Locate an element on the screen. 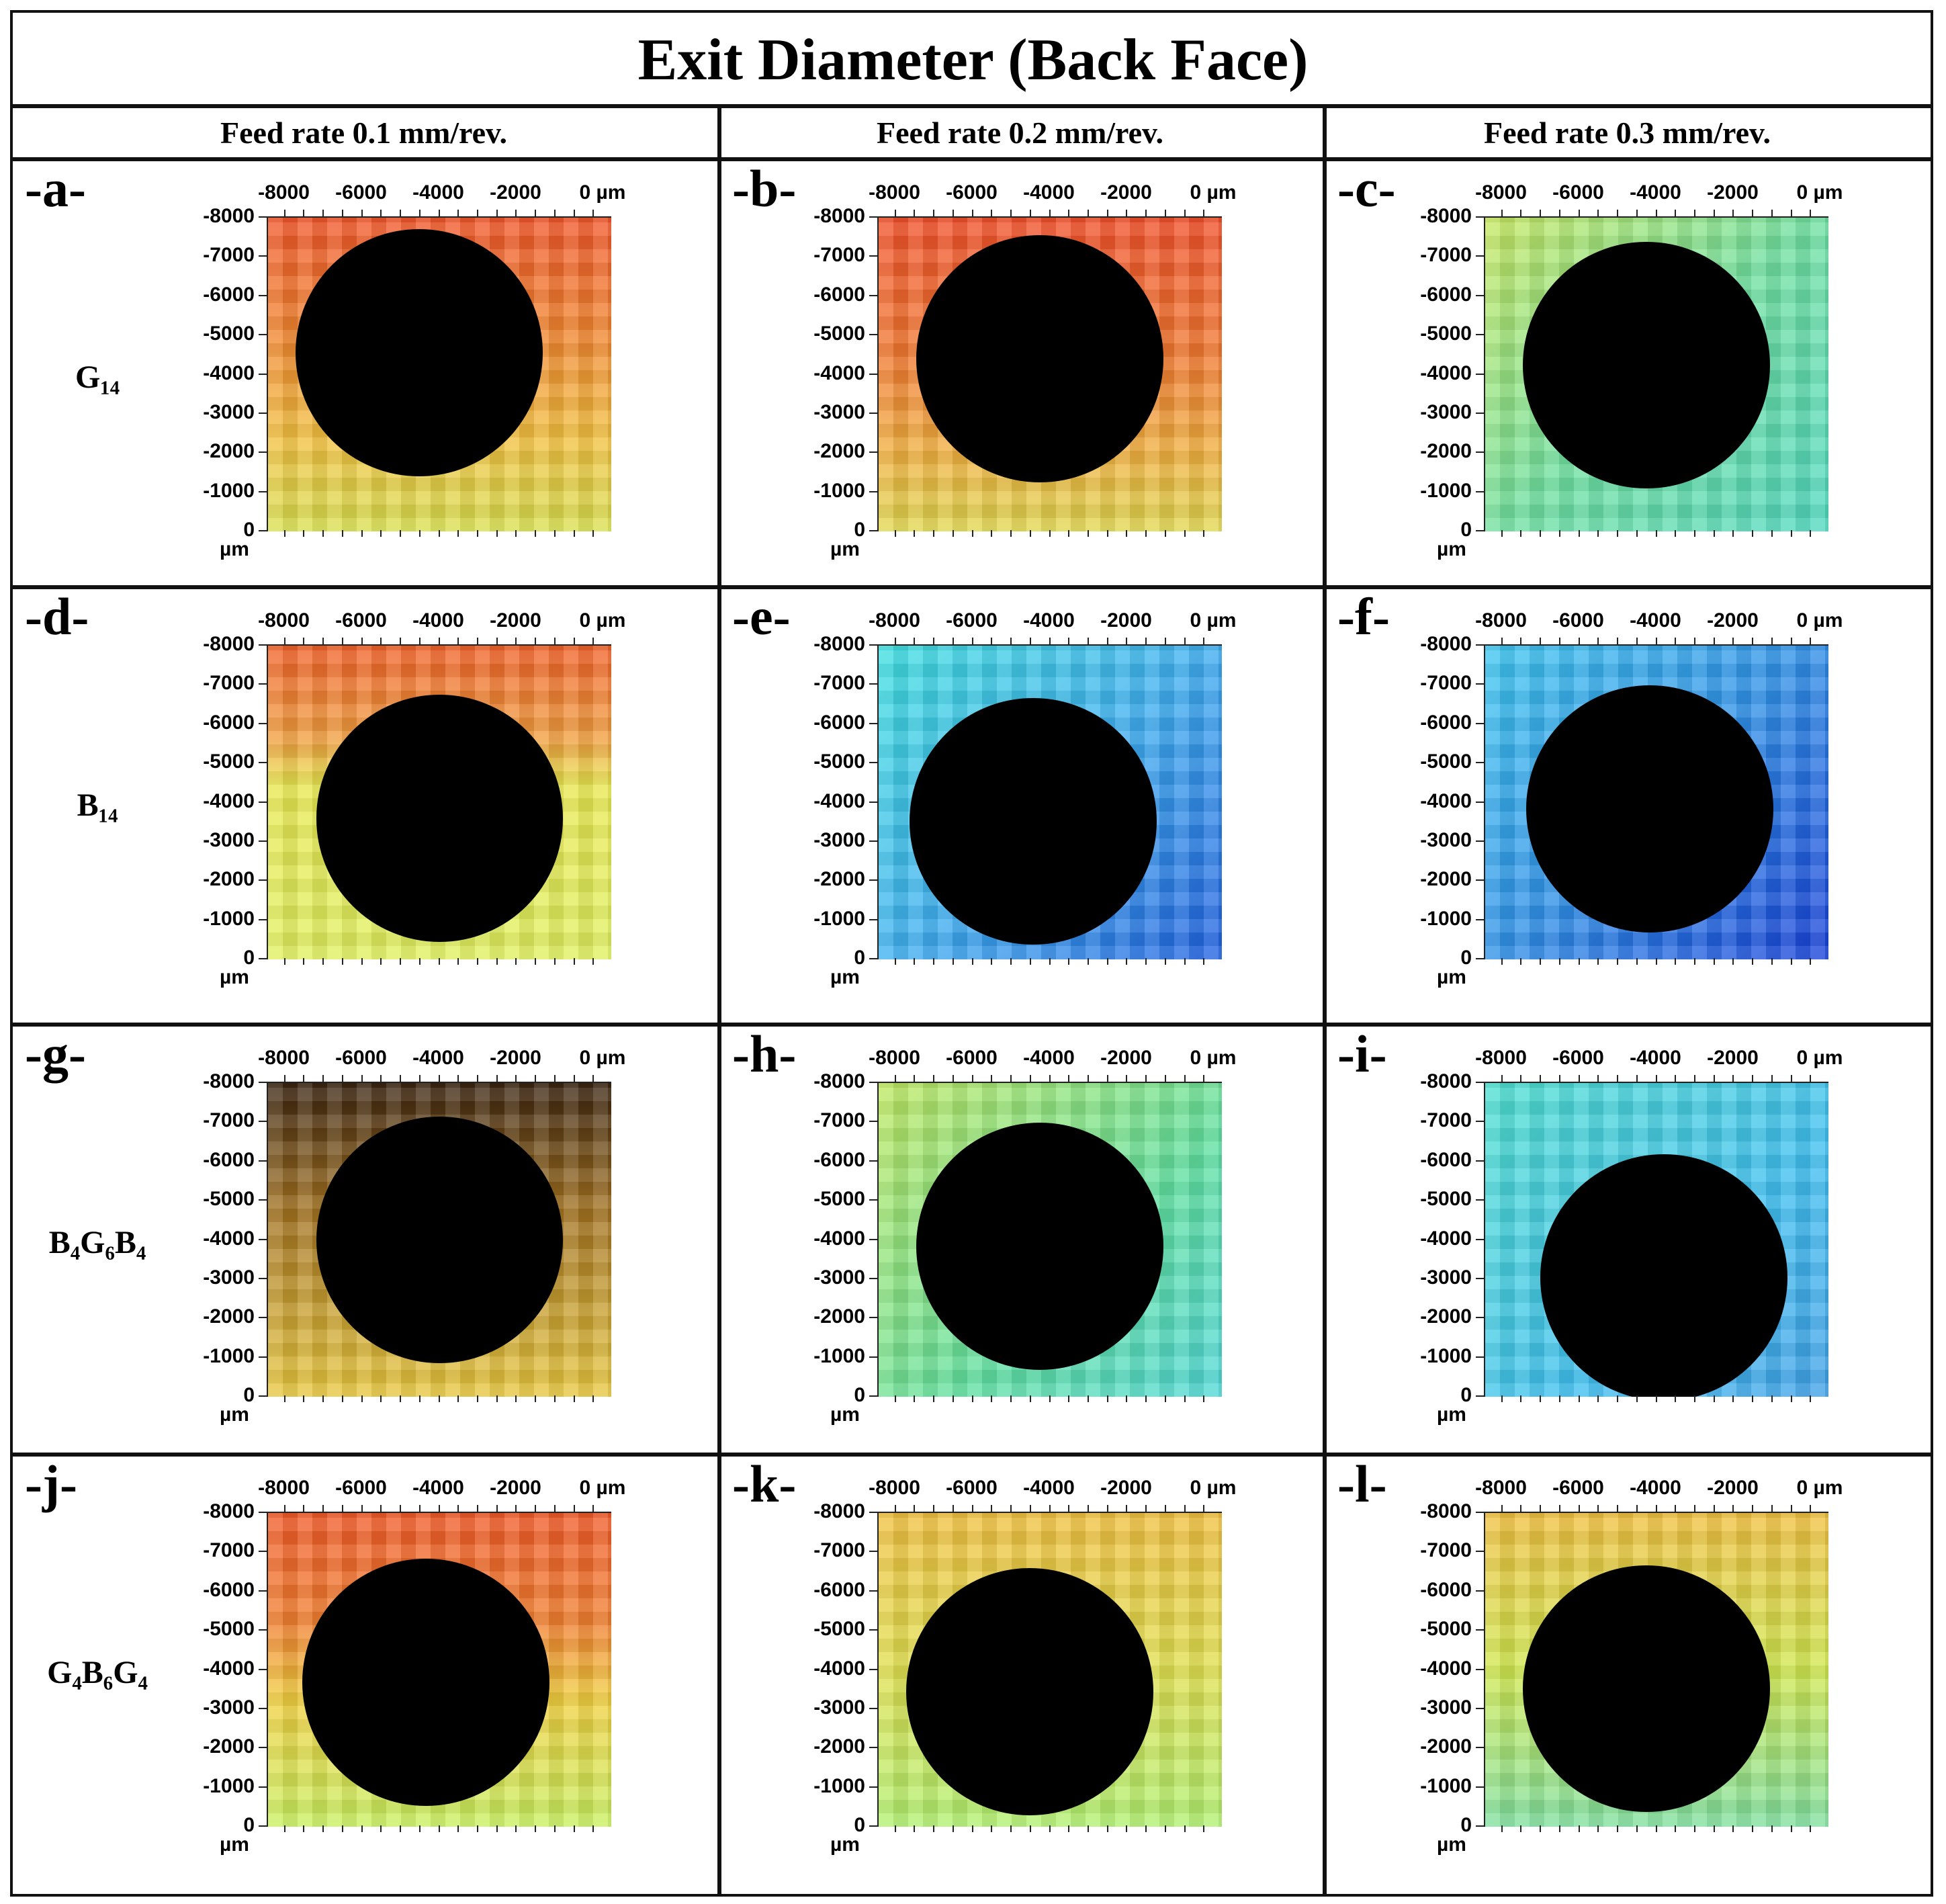  y-tick-label: -5000 is located at coordinates (1446, 762).